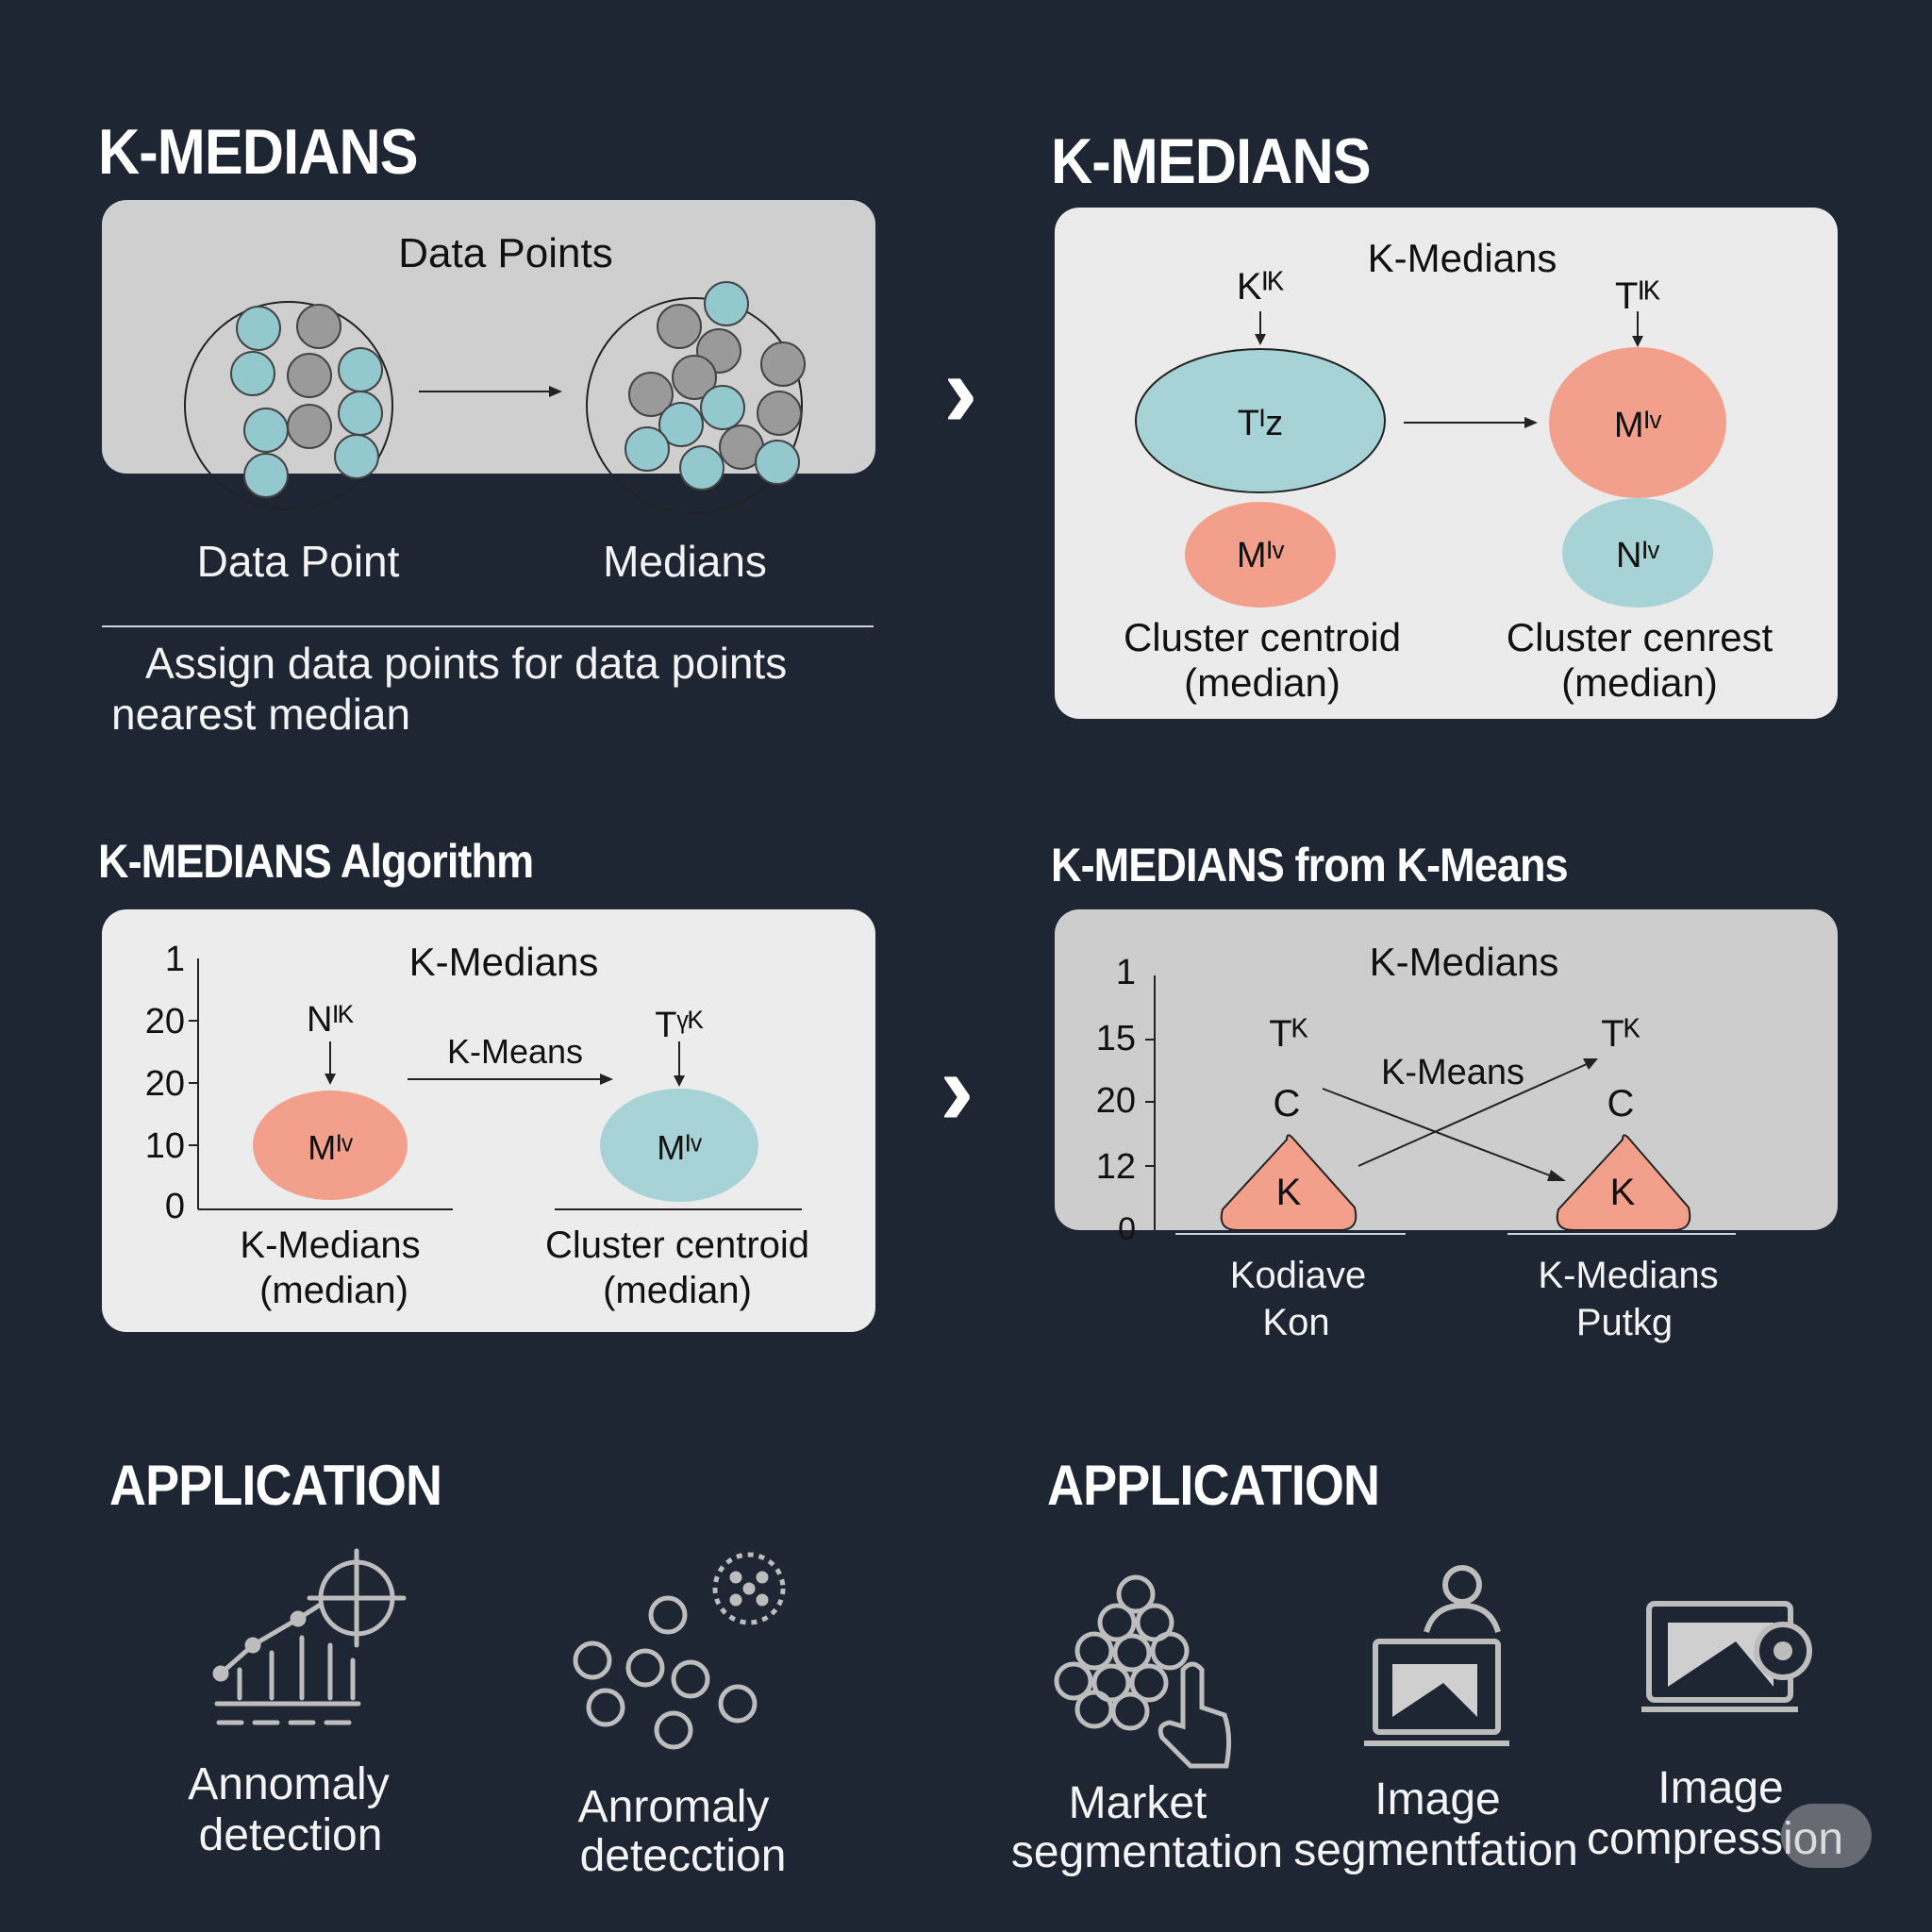 This screenshot has height=1932, width=1932. Describe the element at coordinates (1143, 1672) in the screenshot. I see `grouped-circles-hand-icon` at that location.